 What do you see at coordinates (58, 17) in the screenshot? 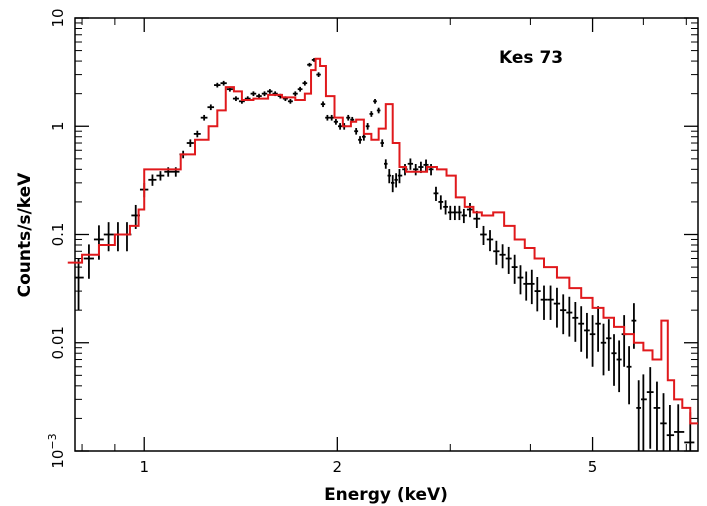
I see `y-tick-label: 10` at bounding box center [58, 17].